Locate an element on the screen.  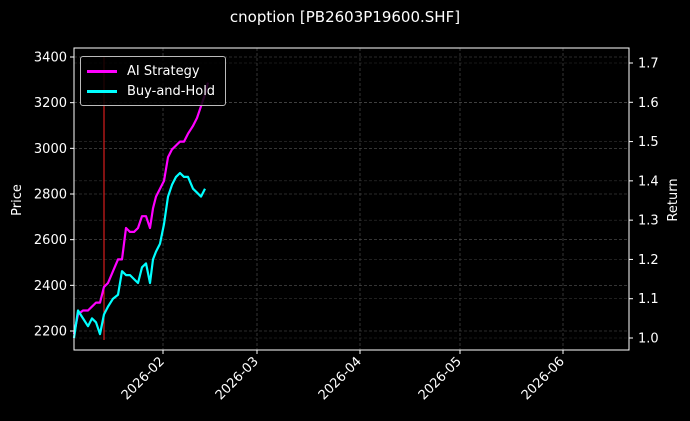
legend-swatch-buy-and-hold is located at coordinates (102, 91).